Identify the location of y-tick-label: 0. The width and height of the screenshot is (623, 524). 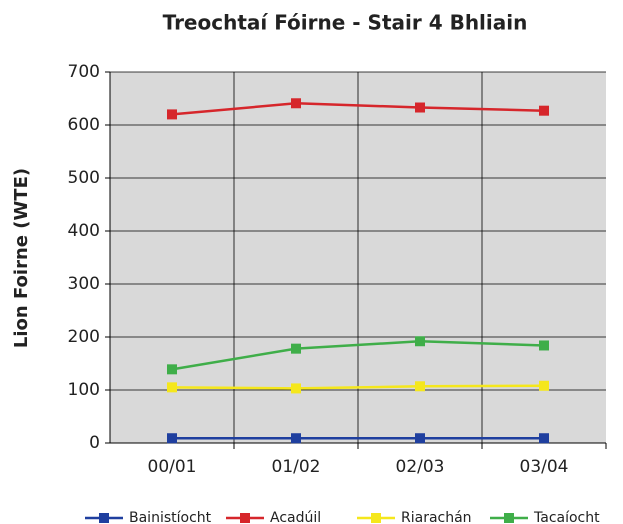
(94, 443).